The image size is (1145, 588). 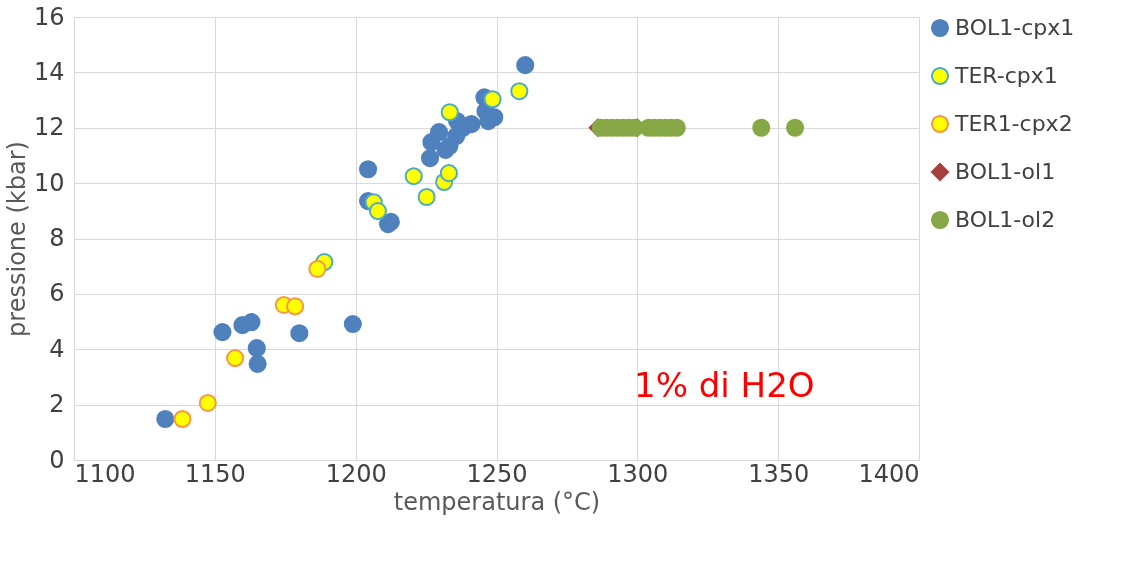 I want to click on x-tick-label: 1300, so click(x=638, y=473).